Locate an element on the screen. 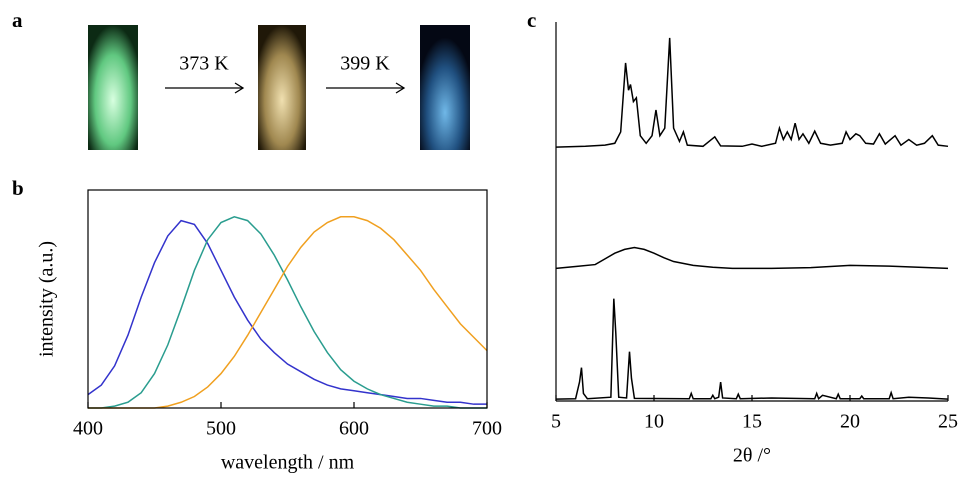  x-axis-title: wavelength / nm is located at coordinates (288, 463).